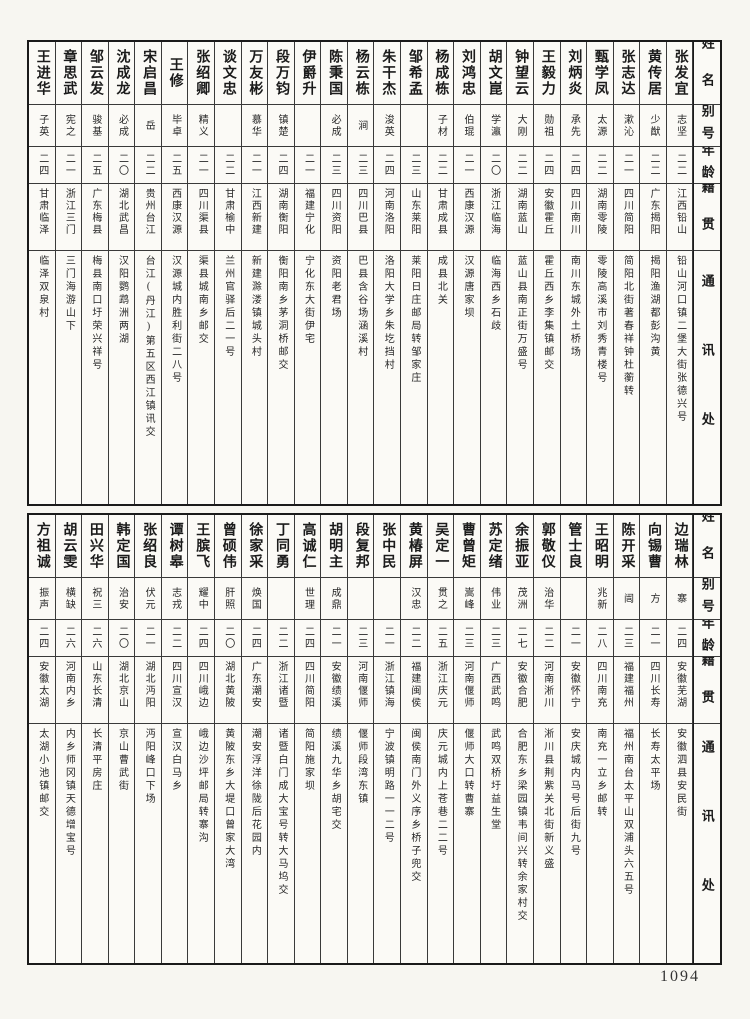 The height and width of the screenshot is (1019, 750). Describe the element at coordinates (121, 164) in the screenshot. I see `person-age-cell: 二〇` at that location.